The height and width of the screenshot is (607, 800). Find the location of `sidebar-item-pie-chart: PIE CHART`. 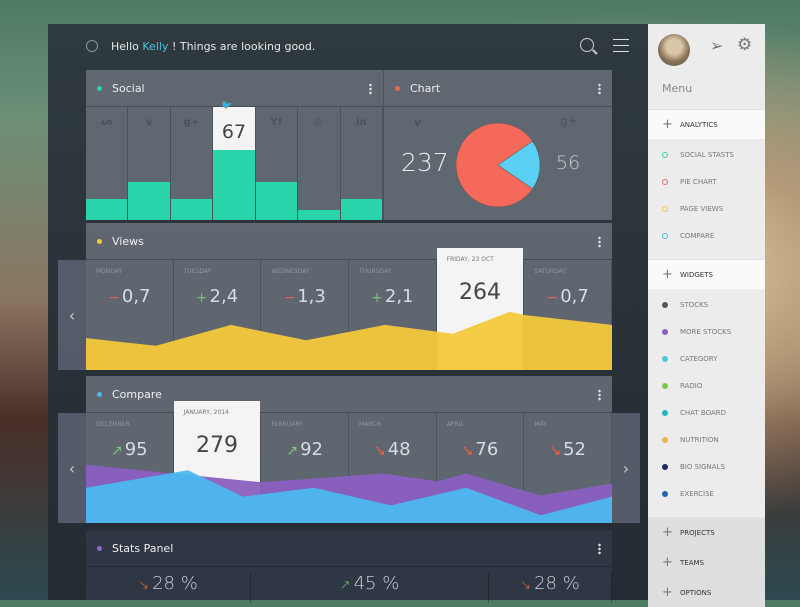

sidebar-item-pie-chart: PIE CHART is located at coordinates (706, 181).